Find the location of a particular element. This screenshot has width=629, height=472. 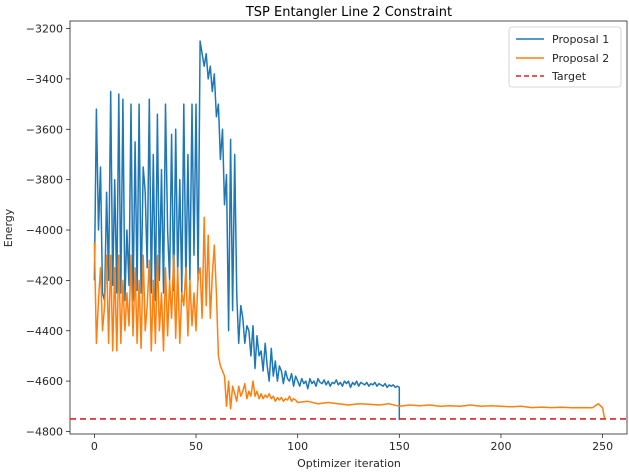

legend-label-proposal-2: Proposal 2 is located at coordinates (580, 58).